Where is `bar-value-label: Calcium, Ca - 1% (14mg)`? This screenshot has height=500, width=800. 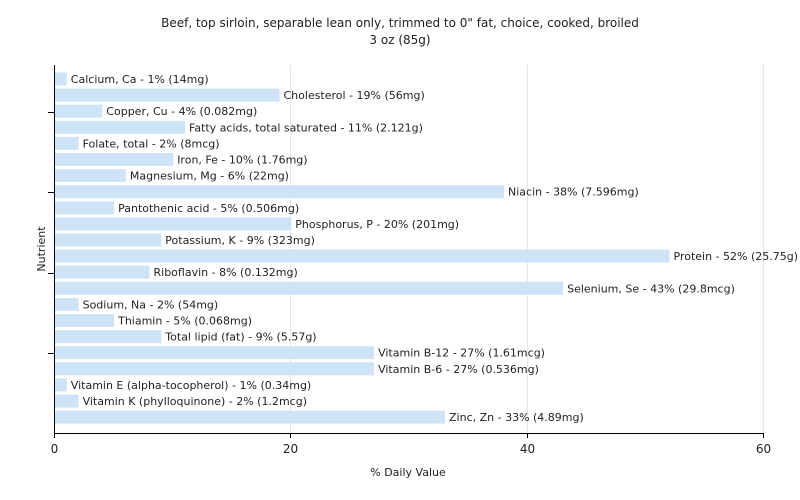
bar-value-label: Calcium, Ca - 1% (14mg) is located at coordinates (140, 79).